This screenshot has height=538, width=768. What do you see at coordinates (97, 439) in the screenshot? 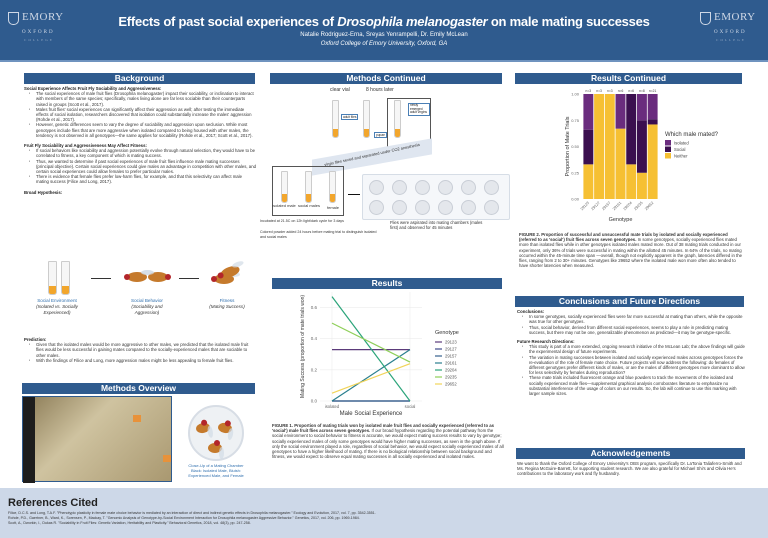
I see `mating-chamber-photo` at bounding box center [97, 439].